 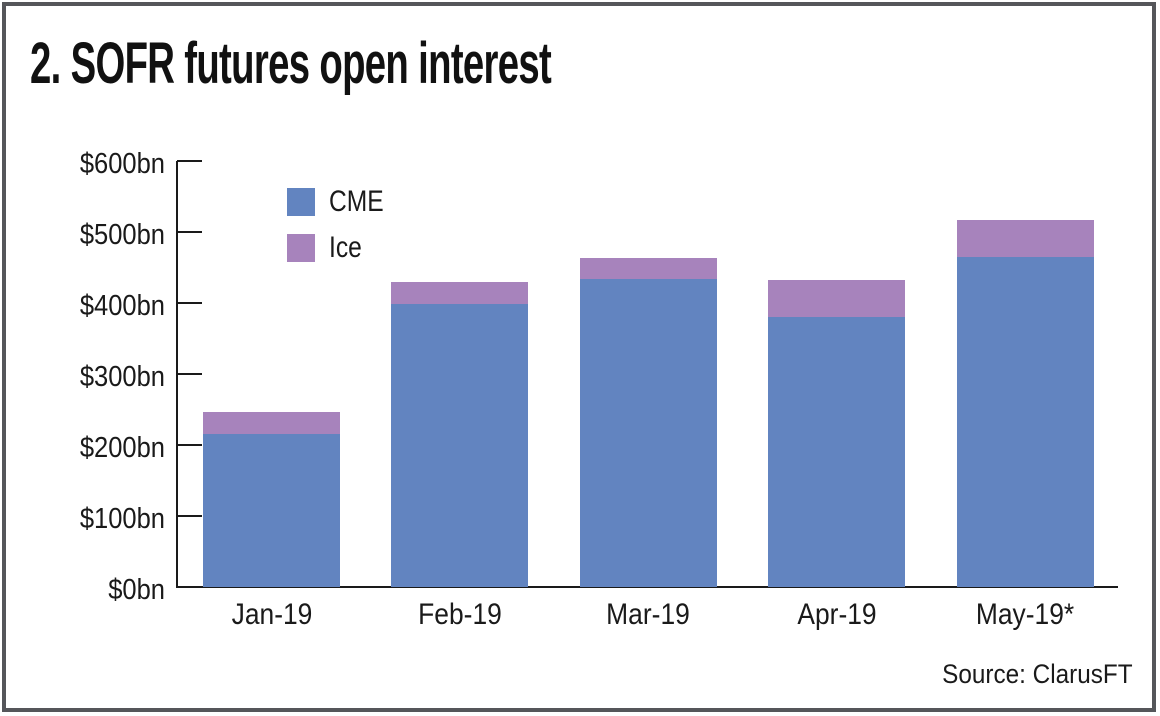 What do you see at coordinates (122, 306) in the screenshot?
I see `y-axis-tick-label: $400bn` at bounding box center [122, 306].